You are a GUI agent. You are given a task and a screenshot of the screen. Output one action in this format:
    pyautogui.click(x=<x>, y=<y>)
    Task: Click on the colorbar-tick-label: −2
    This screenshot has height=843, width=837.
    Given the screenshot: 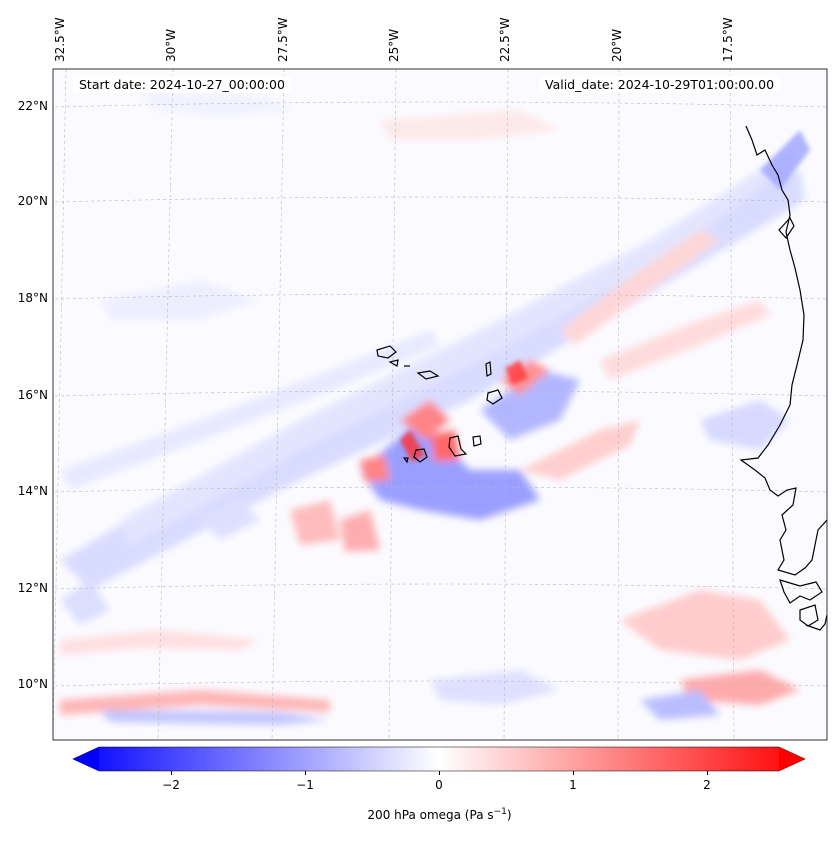 What is the action you would take?
    pyautogui.click(x=171, y=785)
    